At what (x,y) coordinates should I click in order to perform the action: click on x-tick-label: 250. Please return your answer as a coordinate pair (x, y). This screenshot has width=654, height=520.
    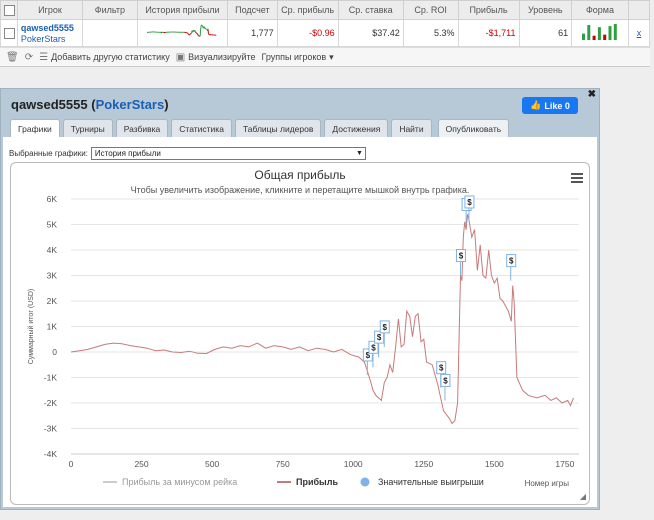
    Looking at the image, I should click on (141, 464).